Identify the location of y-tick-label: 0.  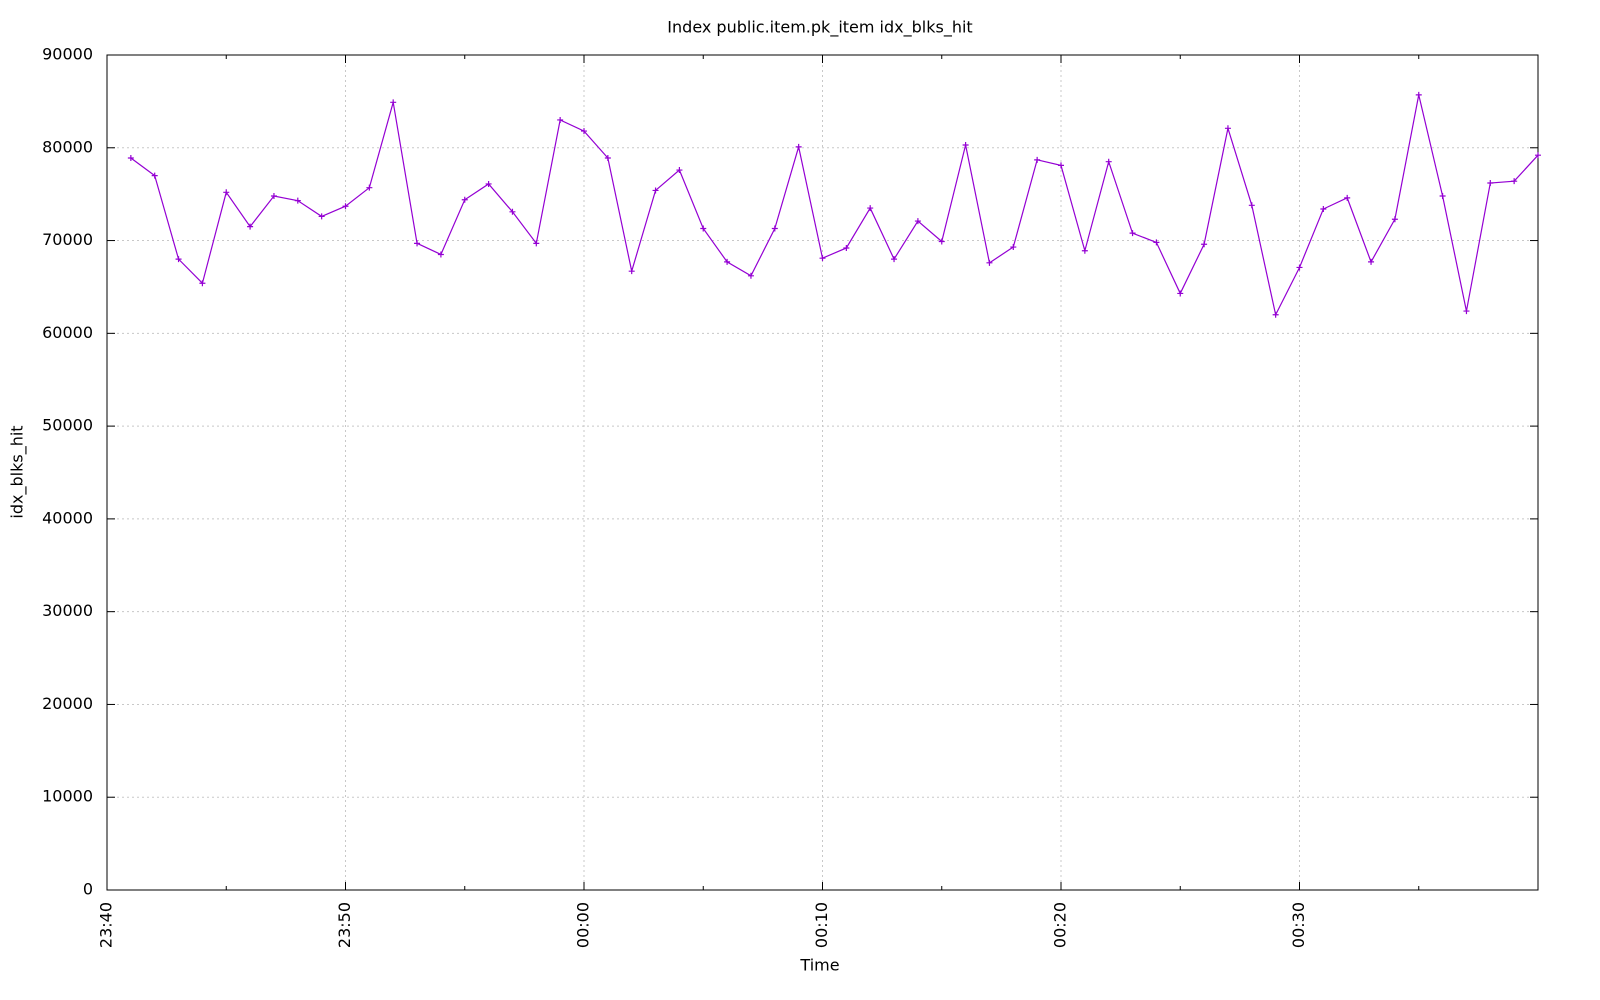
(88, 889).